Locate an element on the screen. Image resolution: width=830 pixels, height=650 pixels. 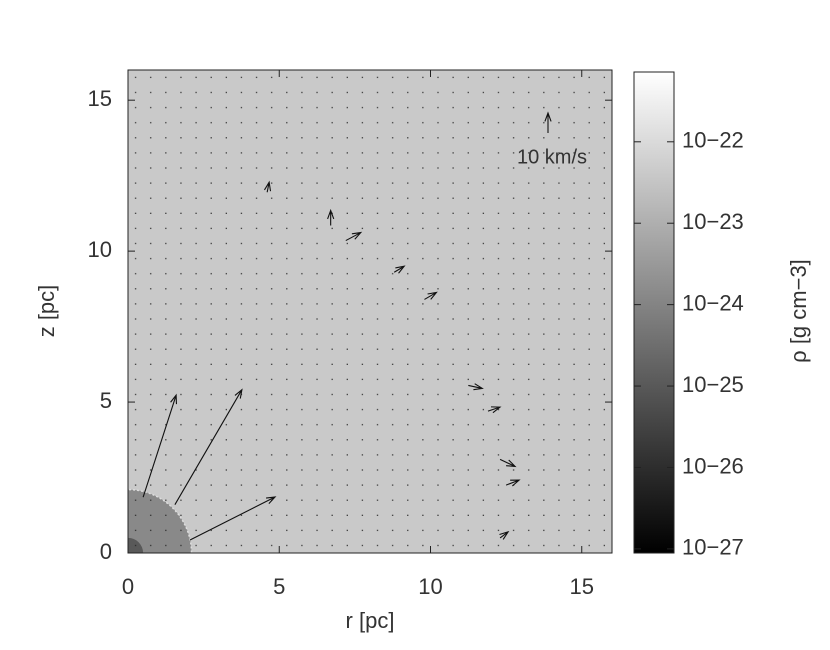
colorbar-tick-label: 10−22 is located at coordinates (713, 140).